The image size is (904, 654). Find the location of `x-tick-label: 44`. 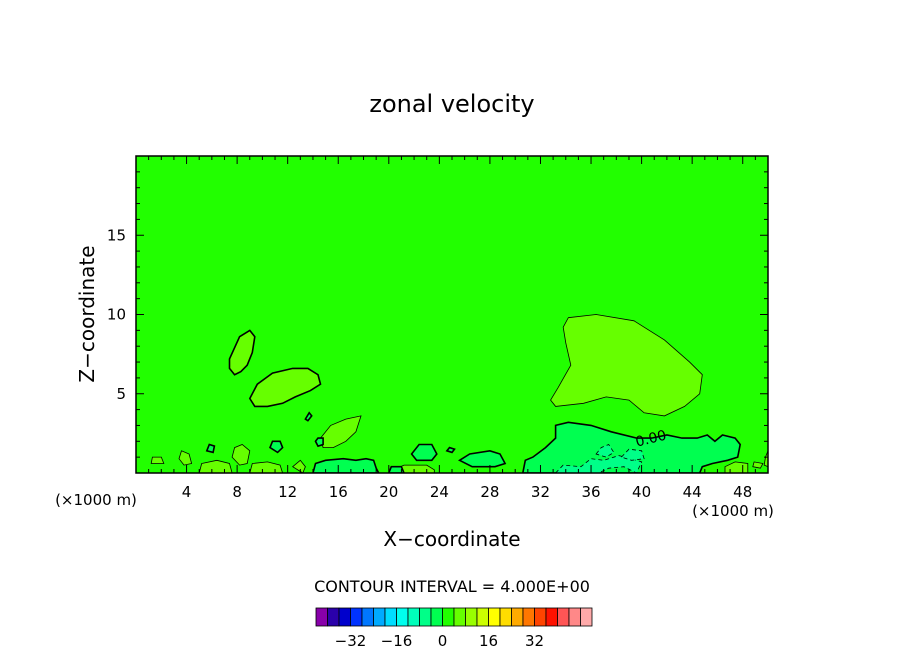

x-tick-label: 44 is located at coordinates (692, 492).